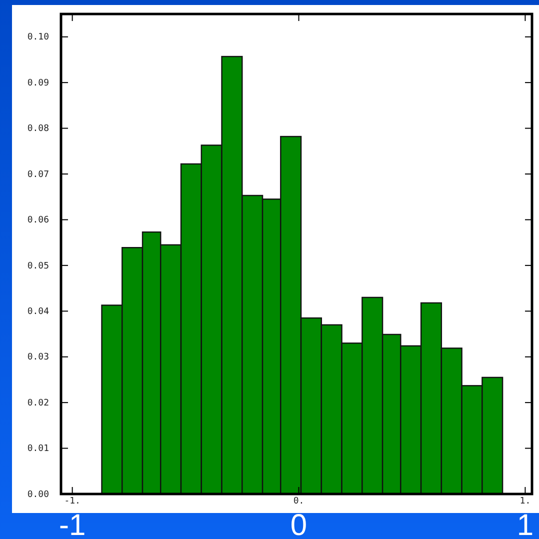 Image resolution: width=539 pixels, height=539 pixels. Describe the element at coordinates (38, 221) in the screenshot. I see `y-tick-label: 0.06` at that location.